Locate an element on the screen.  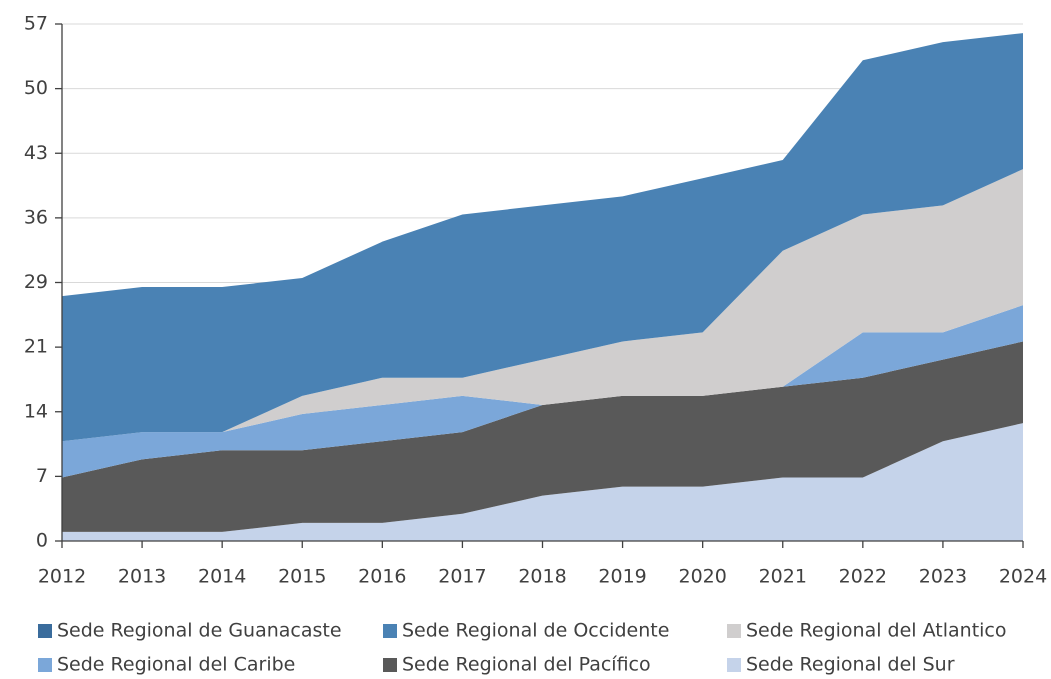
legend-label: Sede Regional del Sur is located at coordinates (850, 665).